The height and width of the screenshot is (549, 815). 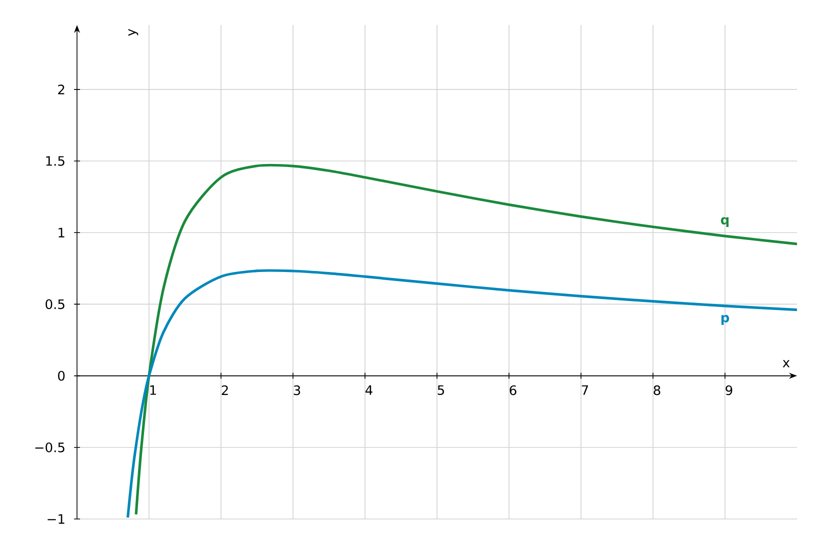 What do you see at coordinates (368, 390) in the screenshot?
I see `x-tick-label: 4` at bounding box center [368, 390].